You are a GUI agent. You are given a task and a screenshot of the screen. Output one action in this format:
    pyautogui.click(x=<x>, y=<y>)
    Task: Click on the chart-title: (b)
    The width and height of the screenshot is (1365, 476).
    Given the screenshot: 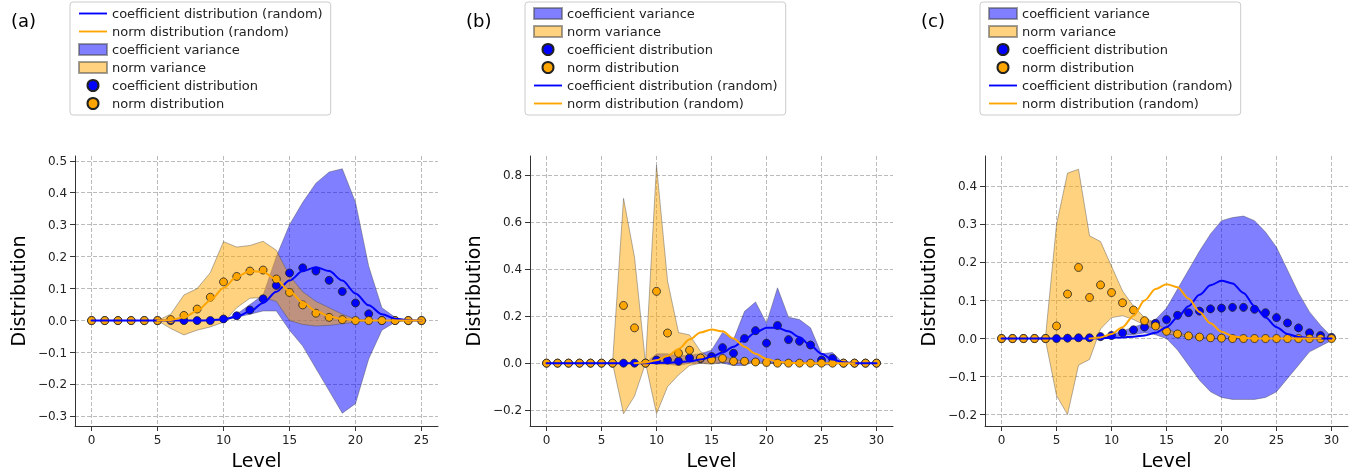 What is the action you would take?
    pyautogui.click(x=479, y=20)
    